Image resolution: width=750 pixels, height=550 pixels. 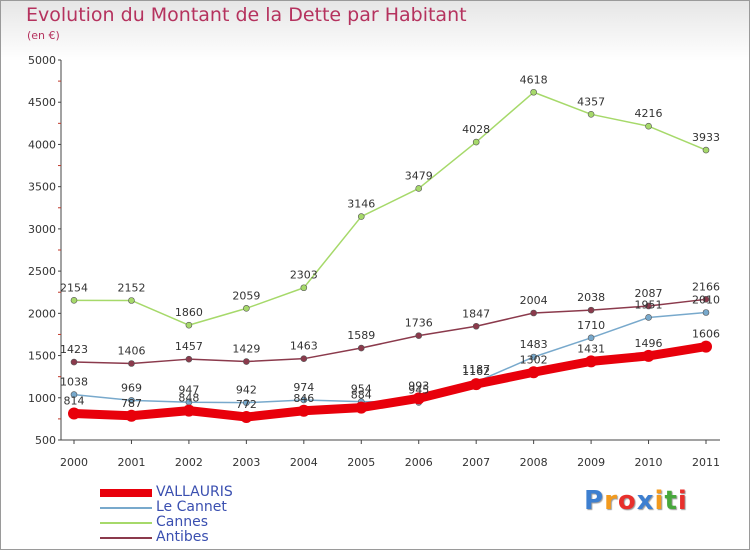 I want to click on data-label-le-cannet: 1038, so click(x=74, y=382).